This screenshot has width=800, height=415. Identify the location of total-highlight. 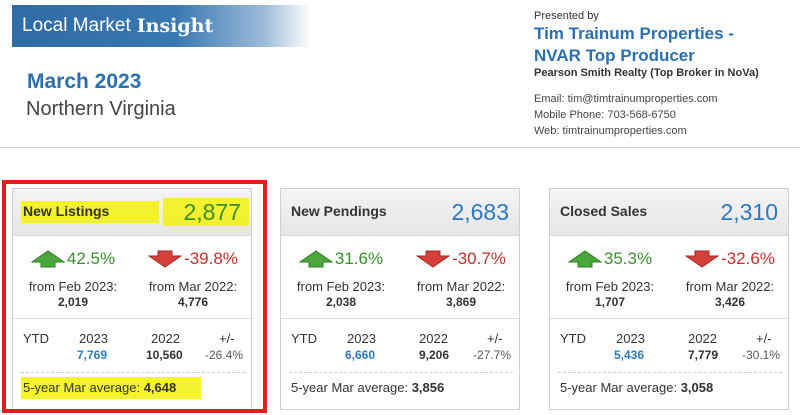
(206, 212).